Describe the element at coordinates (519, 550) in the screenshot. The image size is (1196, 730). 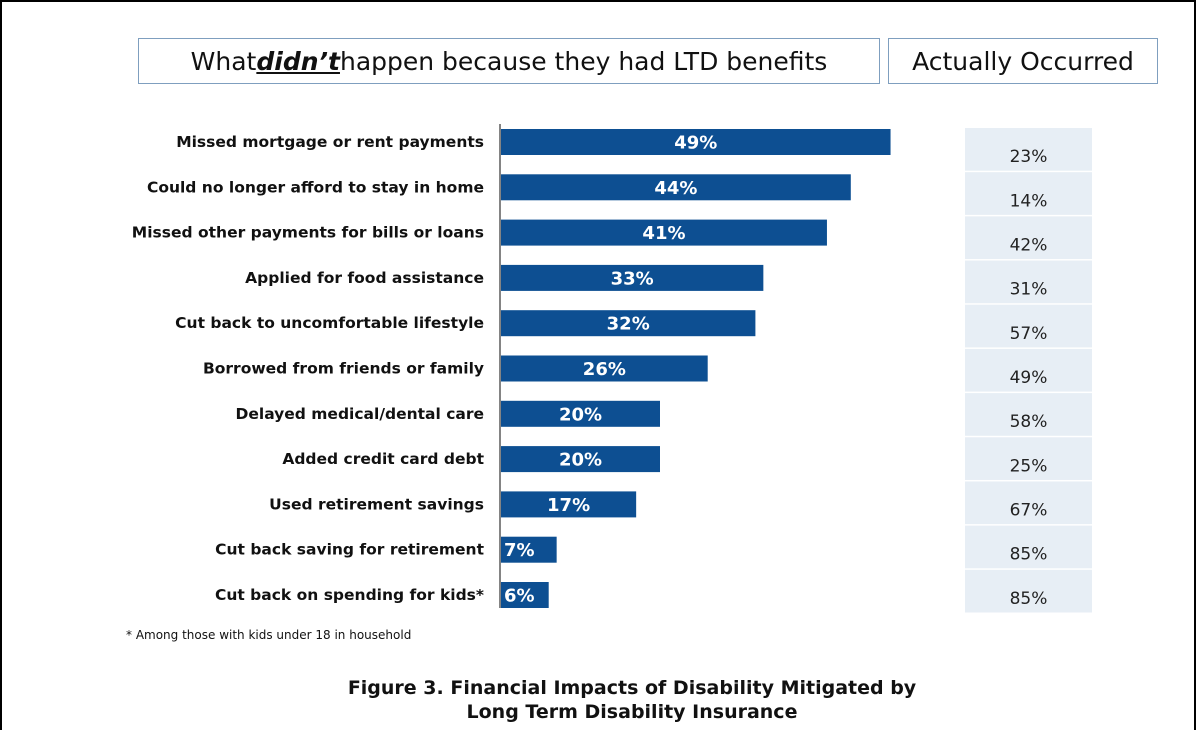
I see `bar-value-label: 7%` at that location.